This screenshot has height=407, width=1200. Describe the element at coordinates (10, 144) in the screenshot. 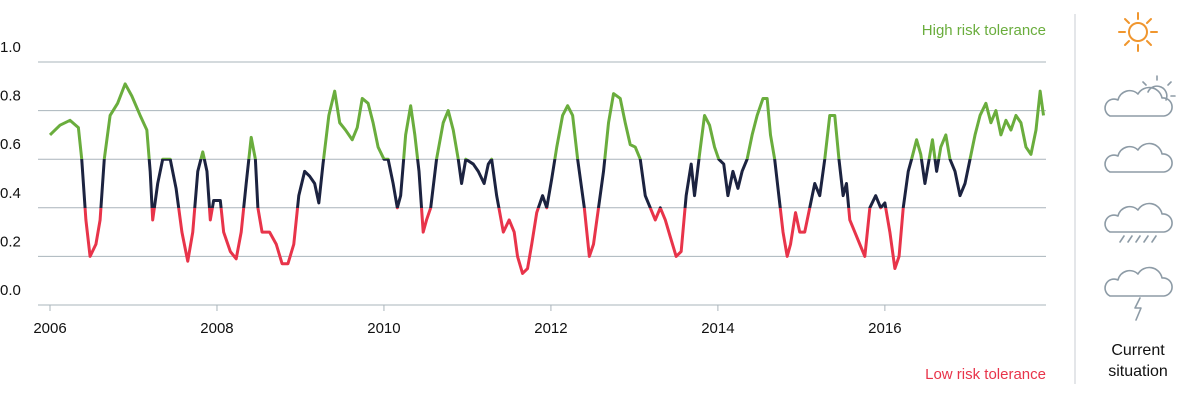

I see `y-tick-label: 0.6` at that location.